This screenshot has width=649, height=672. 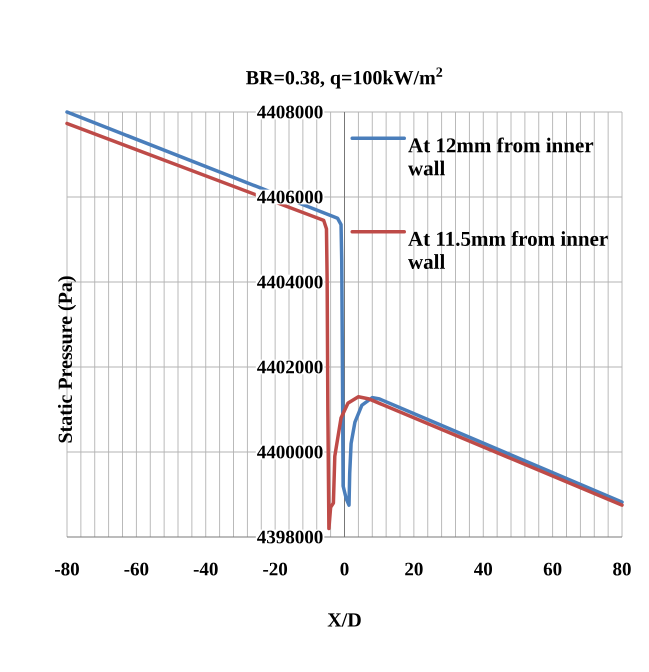 What do you see at coordinates (290, 112) in the screenshot?
I see `y-tick-label: 4408000` at bounding box center [290, 112].